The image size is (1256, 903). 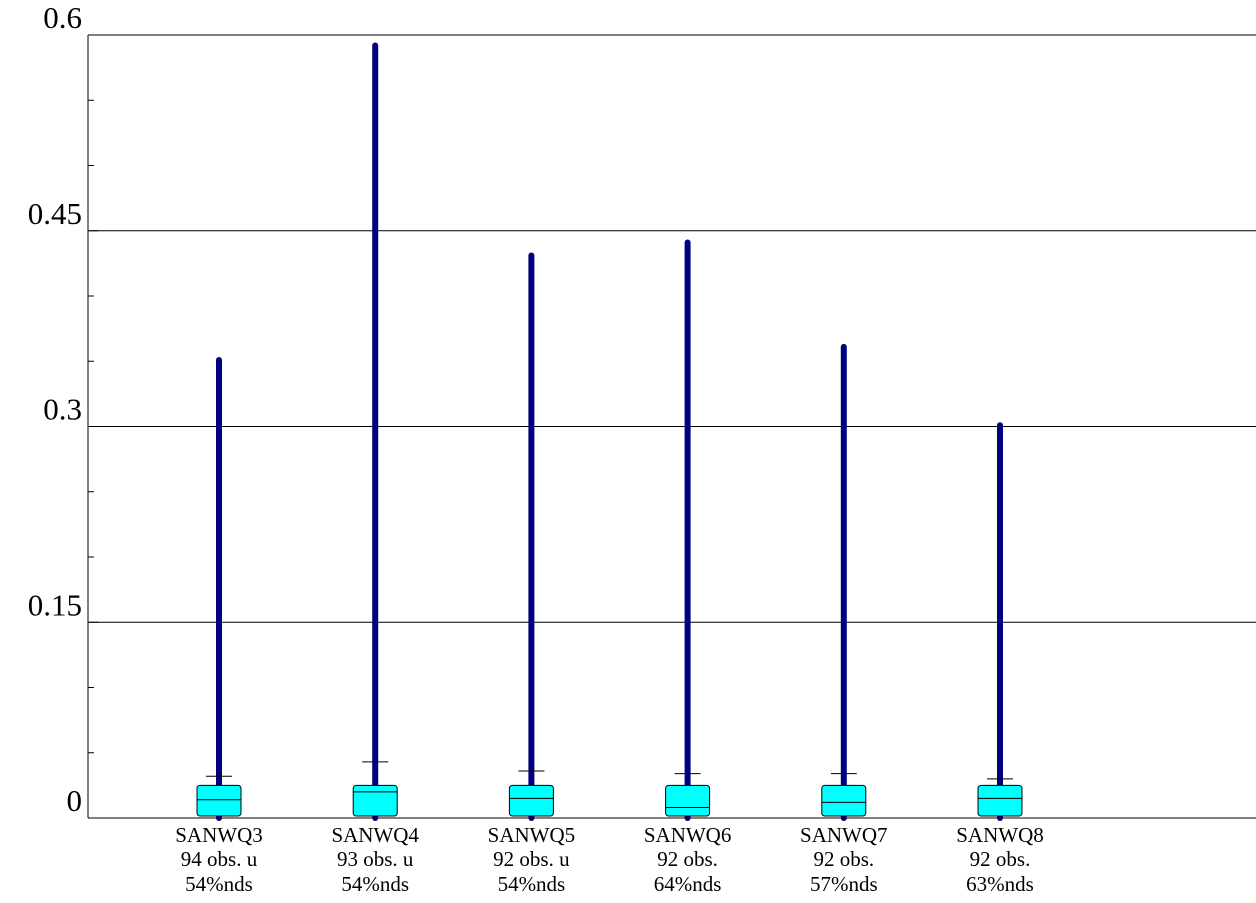 I want to click on category-label: SANWQ8, so click(x=1000, y=835).